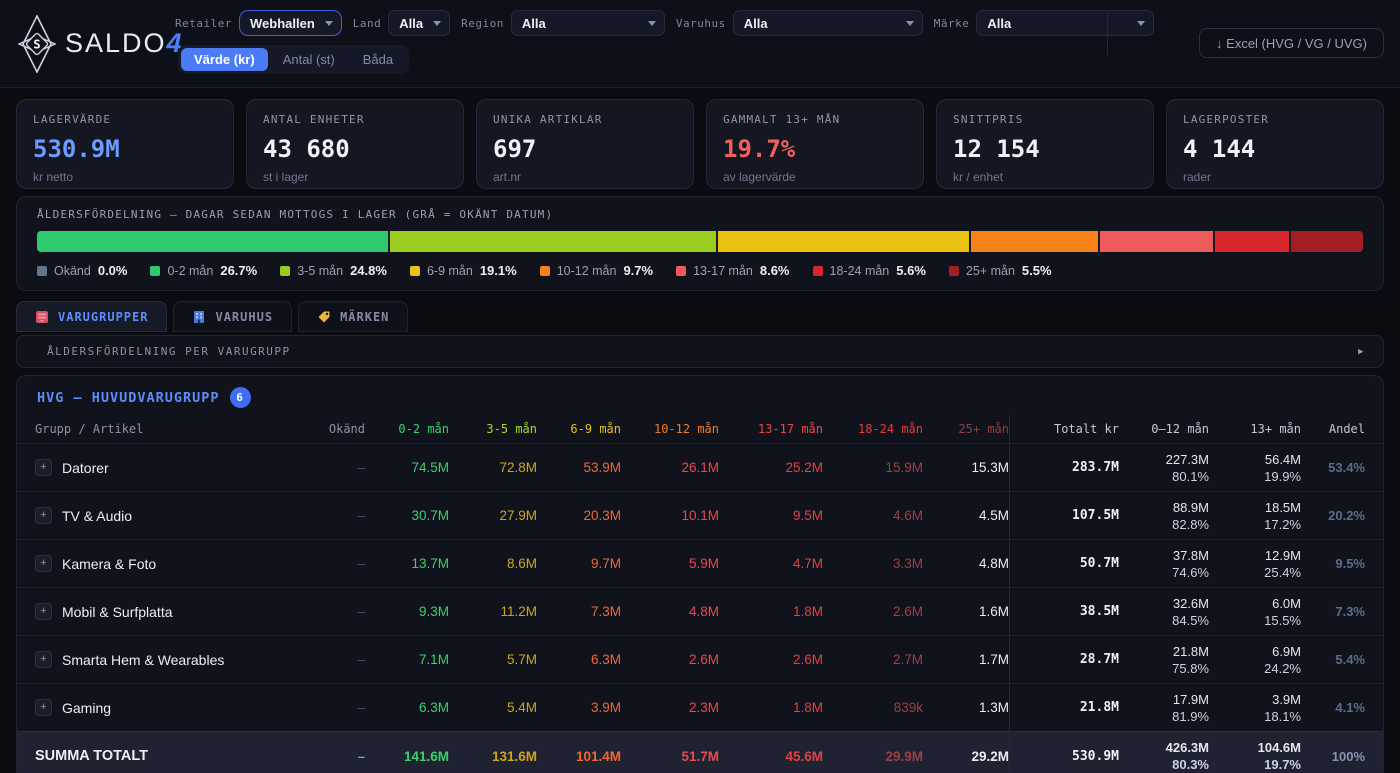  I want to click on toggle-varde: Värde (kr), so click(224, 59).